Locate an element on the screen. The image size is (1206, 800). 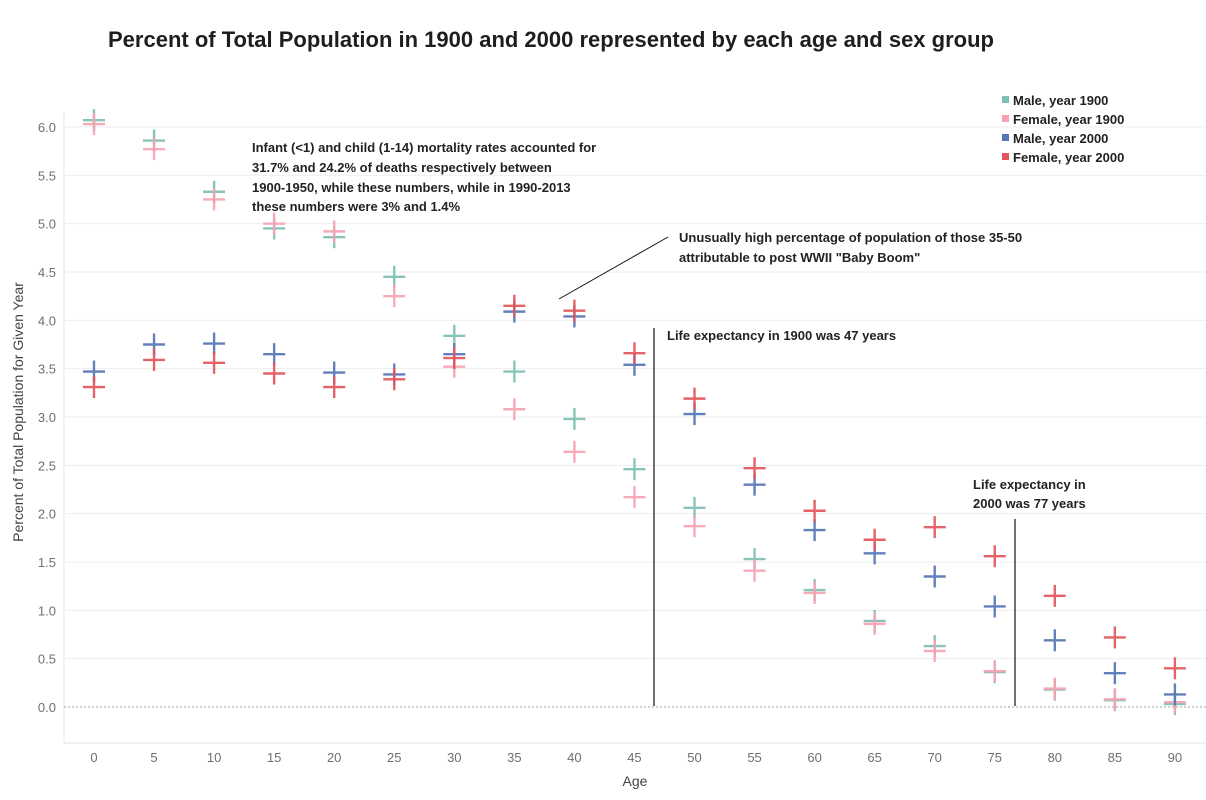
x-tick-label: 0 is located at coordinates (93, 757).